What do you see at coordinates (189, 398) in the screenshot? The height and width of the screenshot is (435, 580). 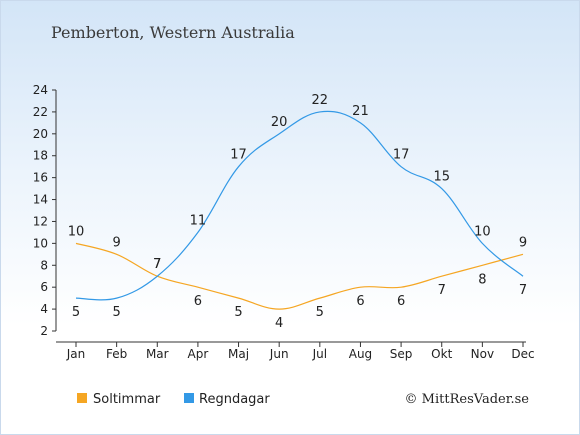 I see `legend-swatch-regndagar` at bounding box center [189, 398].